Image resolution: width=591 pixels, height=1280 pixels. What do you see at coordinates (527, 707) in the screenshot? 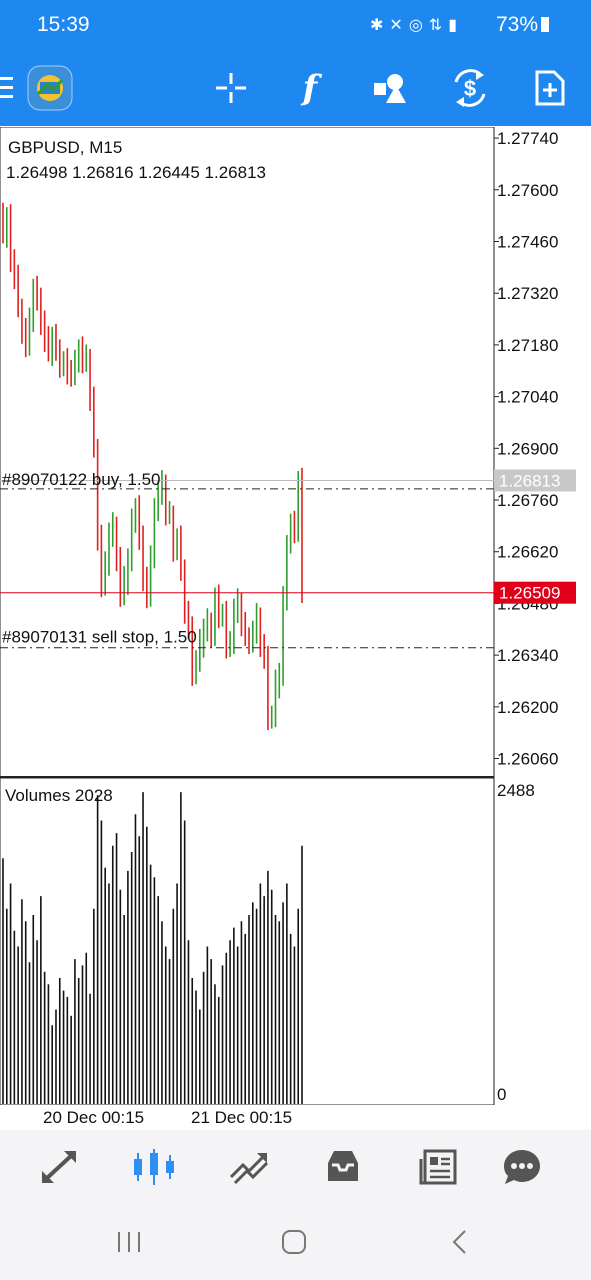
I see `price-tick-label: 1.26200` at bounding box center [527, 707].